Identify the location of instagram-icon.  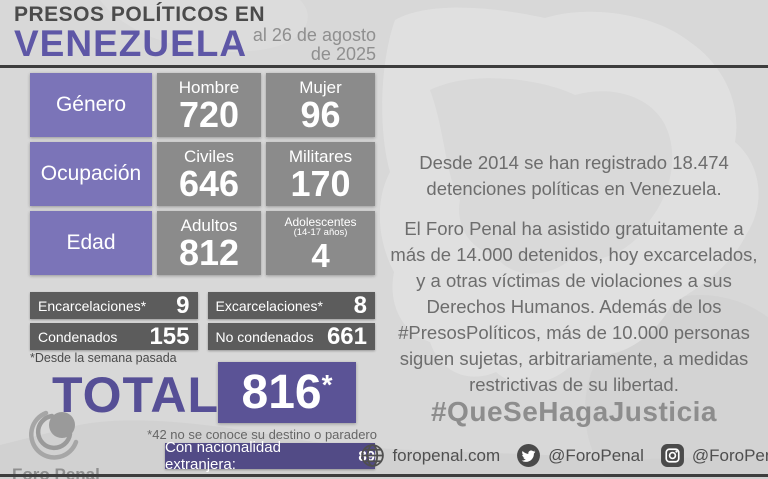
(672, 455).